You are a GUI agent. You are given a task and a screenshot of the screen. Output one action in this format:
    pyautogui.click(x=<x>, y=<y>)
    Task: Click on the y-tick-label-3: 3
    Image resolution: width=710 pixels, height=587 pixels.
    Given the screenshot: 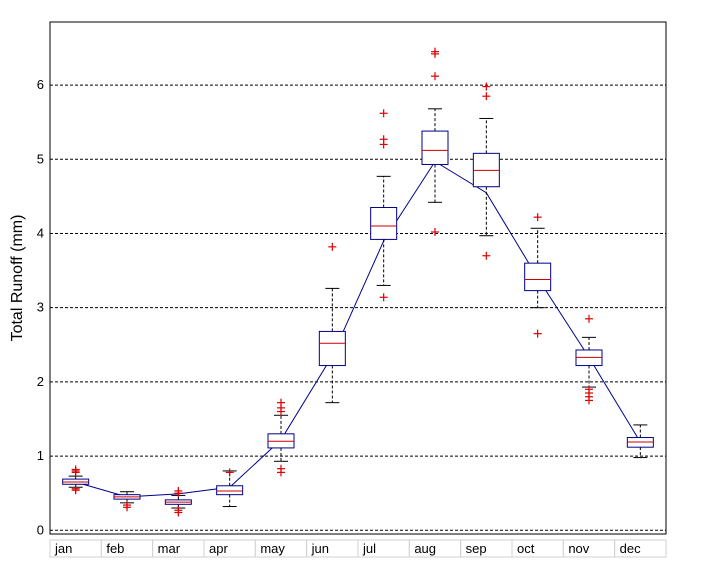 What is the action you would take?
    pyautogui.click(x=40, y=307)
    